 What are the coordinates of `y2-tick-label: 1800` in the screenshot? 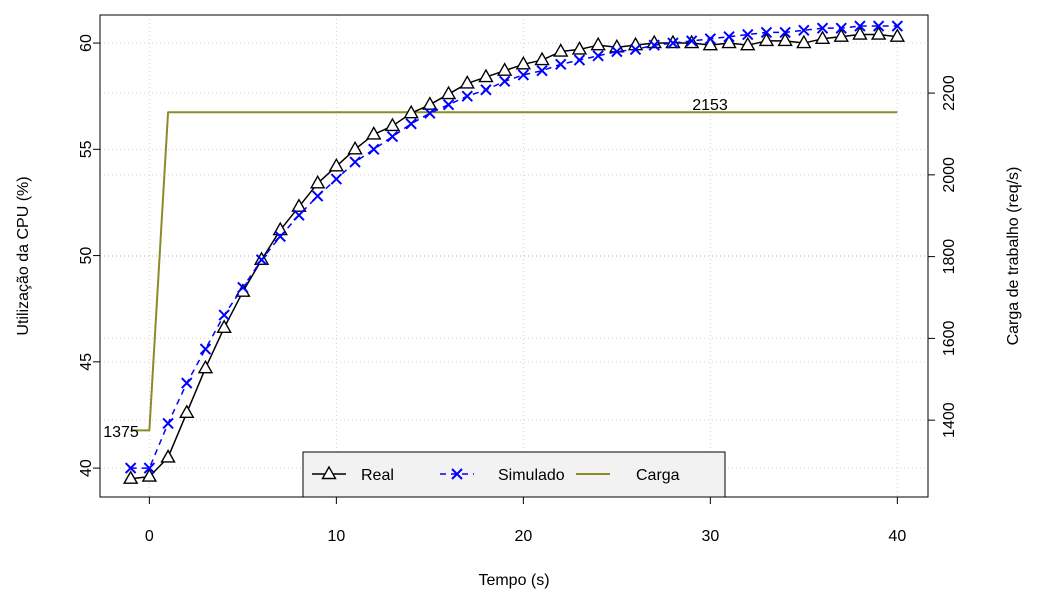 It's located at (949, 257).